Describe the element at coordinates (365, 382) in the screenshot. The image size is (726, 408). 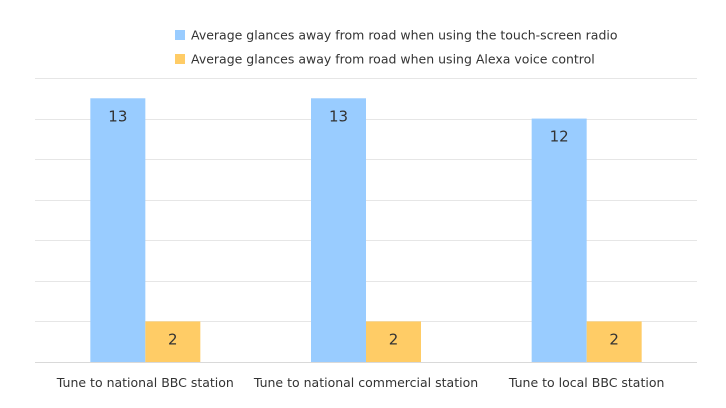
I see `x-tick-label: Tune to national commercial station` at that location.